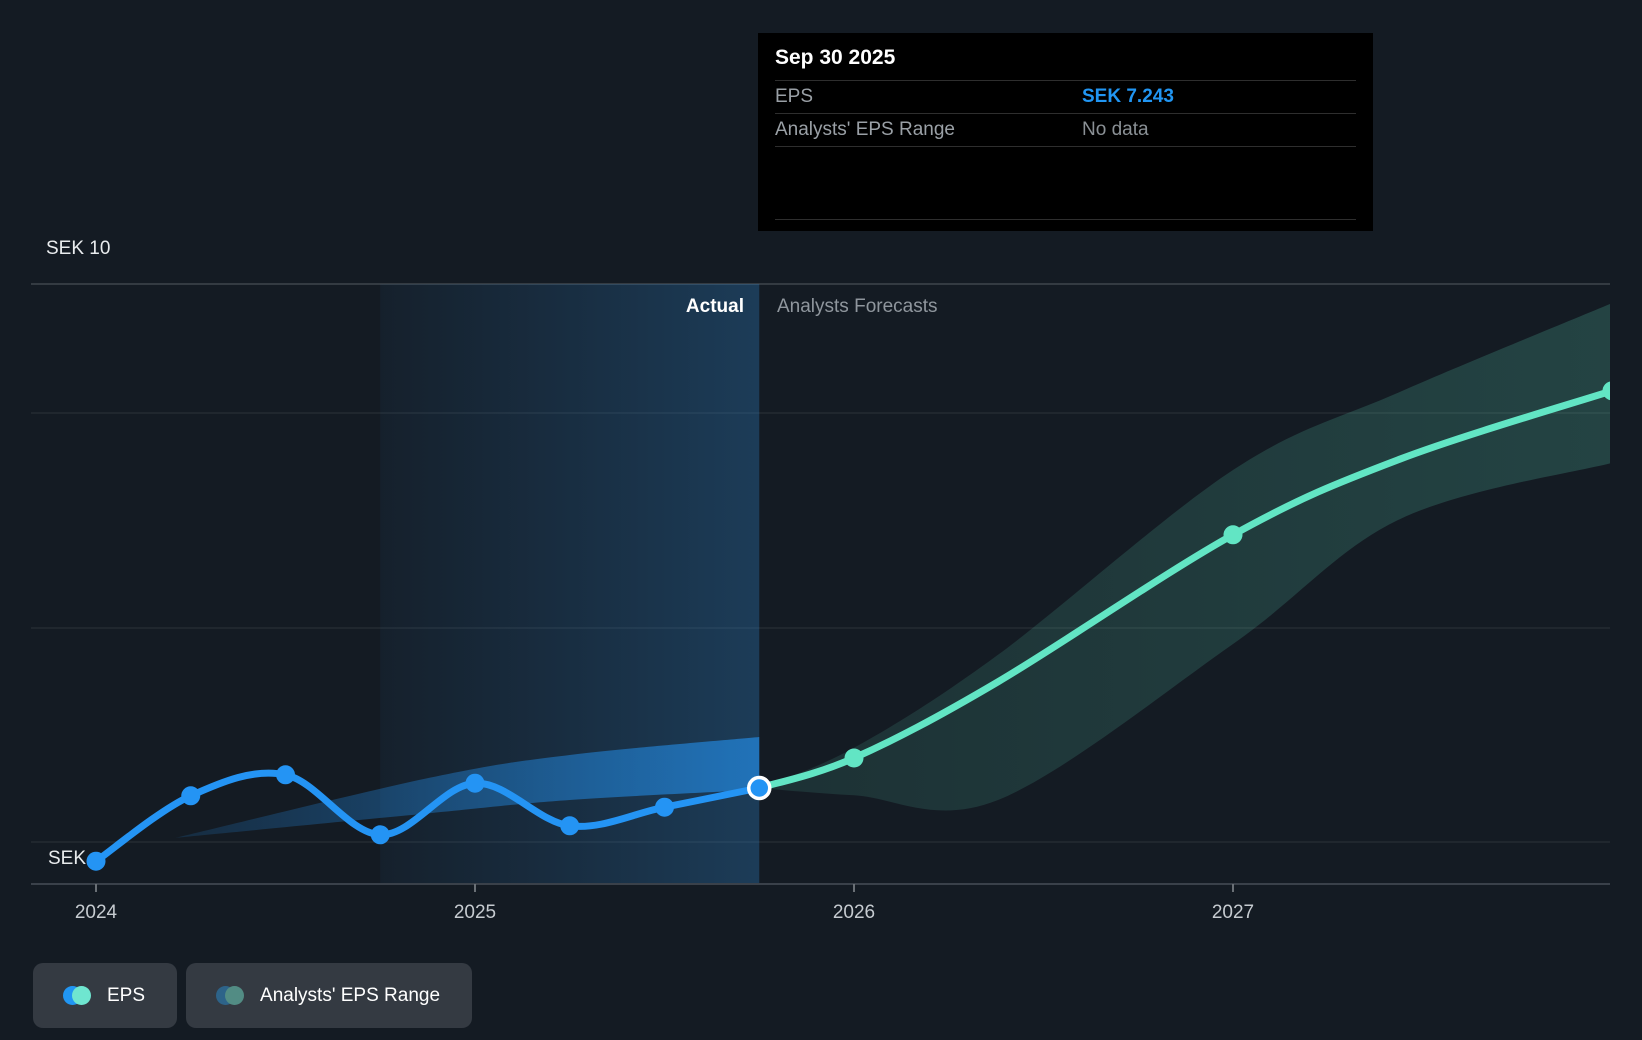 Image resolution: width=1642 pixels, height=1040 pixels. Describe the element at coordinates (759, 788) in the screenshot. I see `hovered-data-point` at that location.